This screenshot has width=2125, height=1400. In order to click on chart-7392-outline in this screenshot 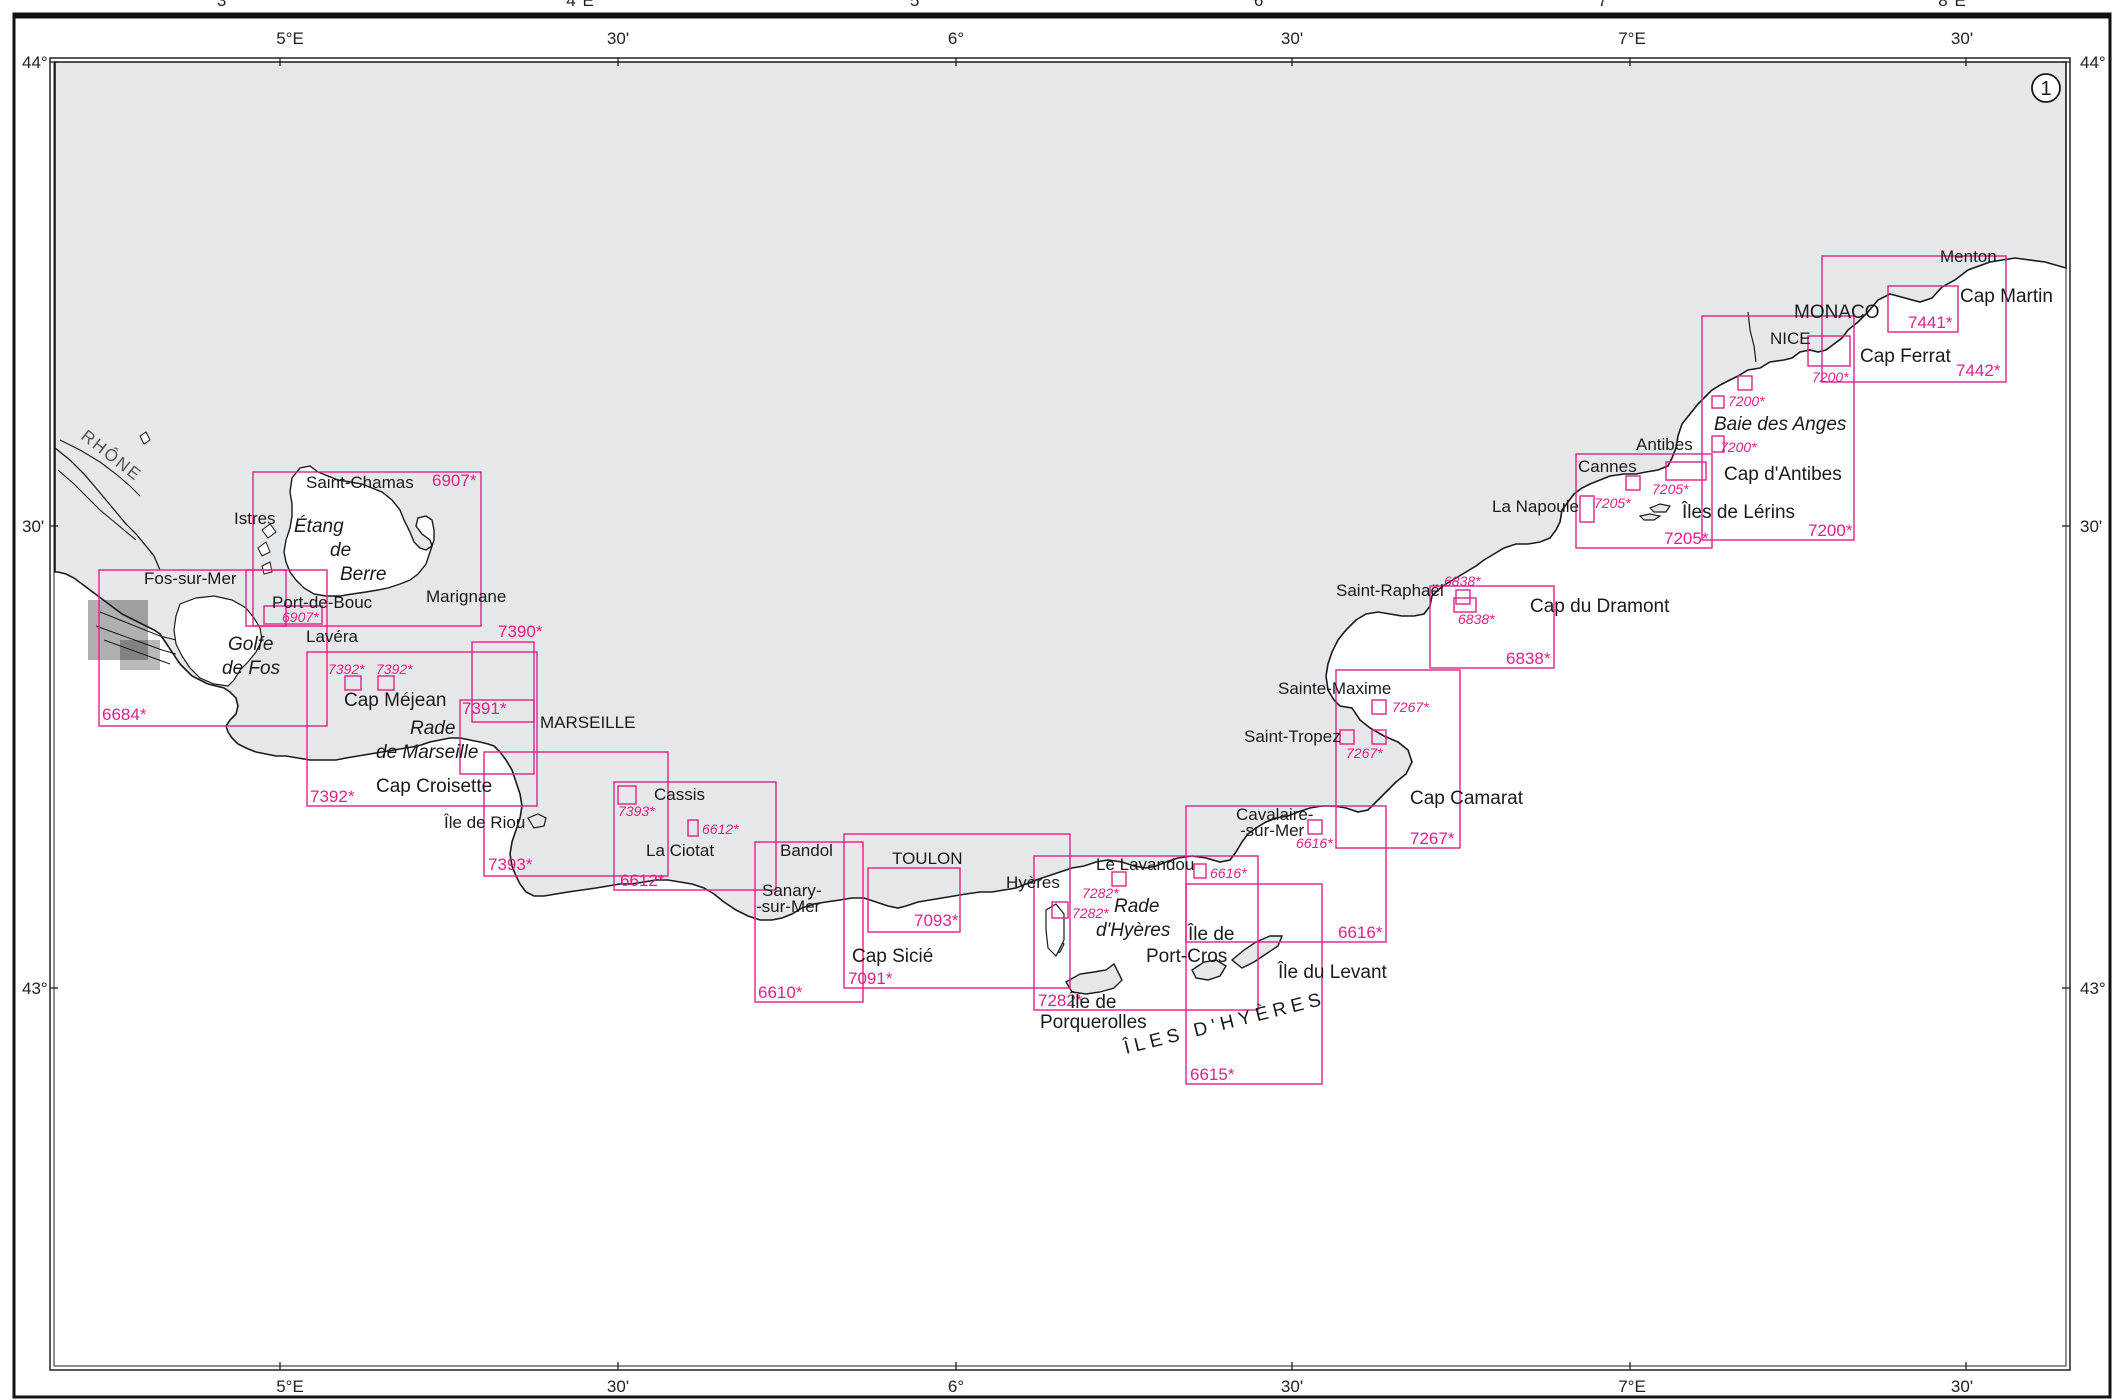, I will do `click(422, 729)`.